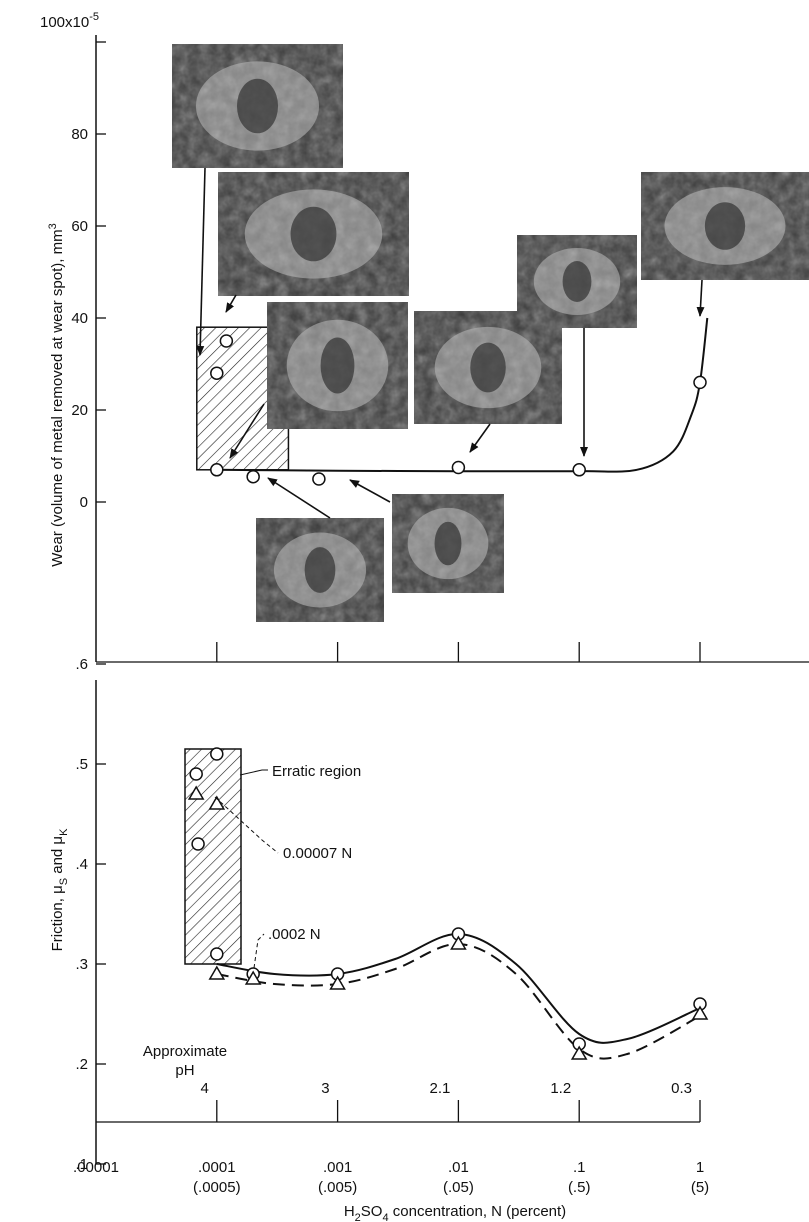 This screenshot has width=809, height=1222. I want to click on annotation-c2-leader, so click(259, 951).